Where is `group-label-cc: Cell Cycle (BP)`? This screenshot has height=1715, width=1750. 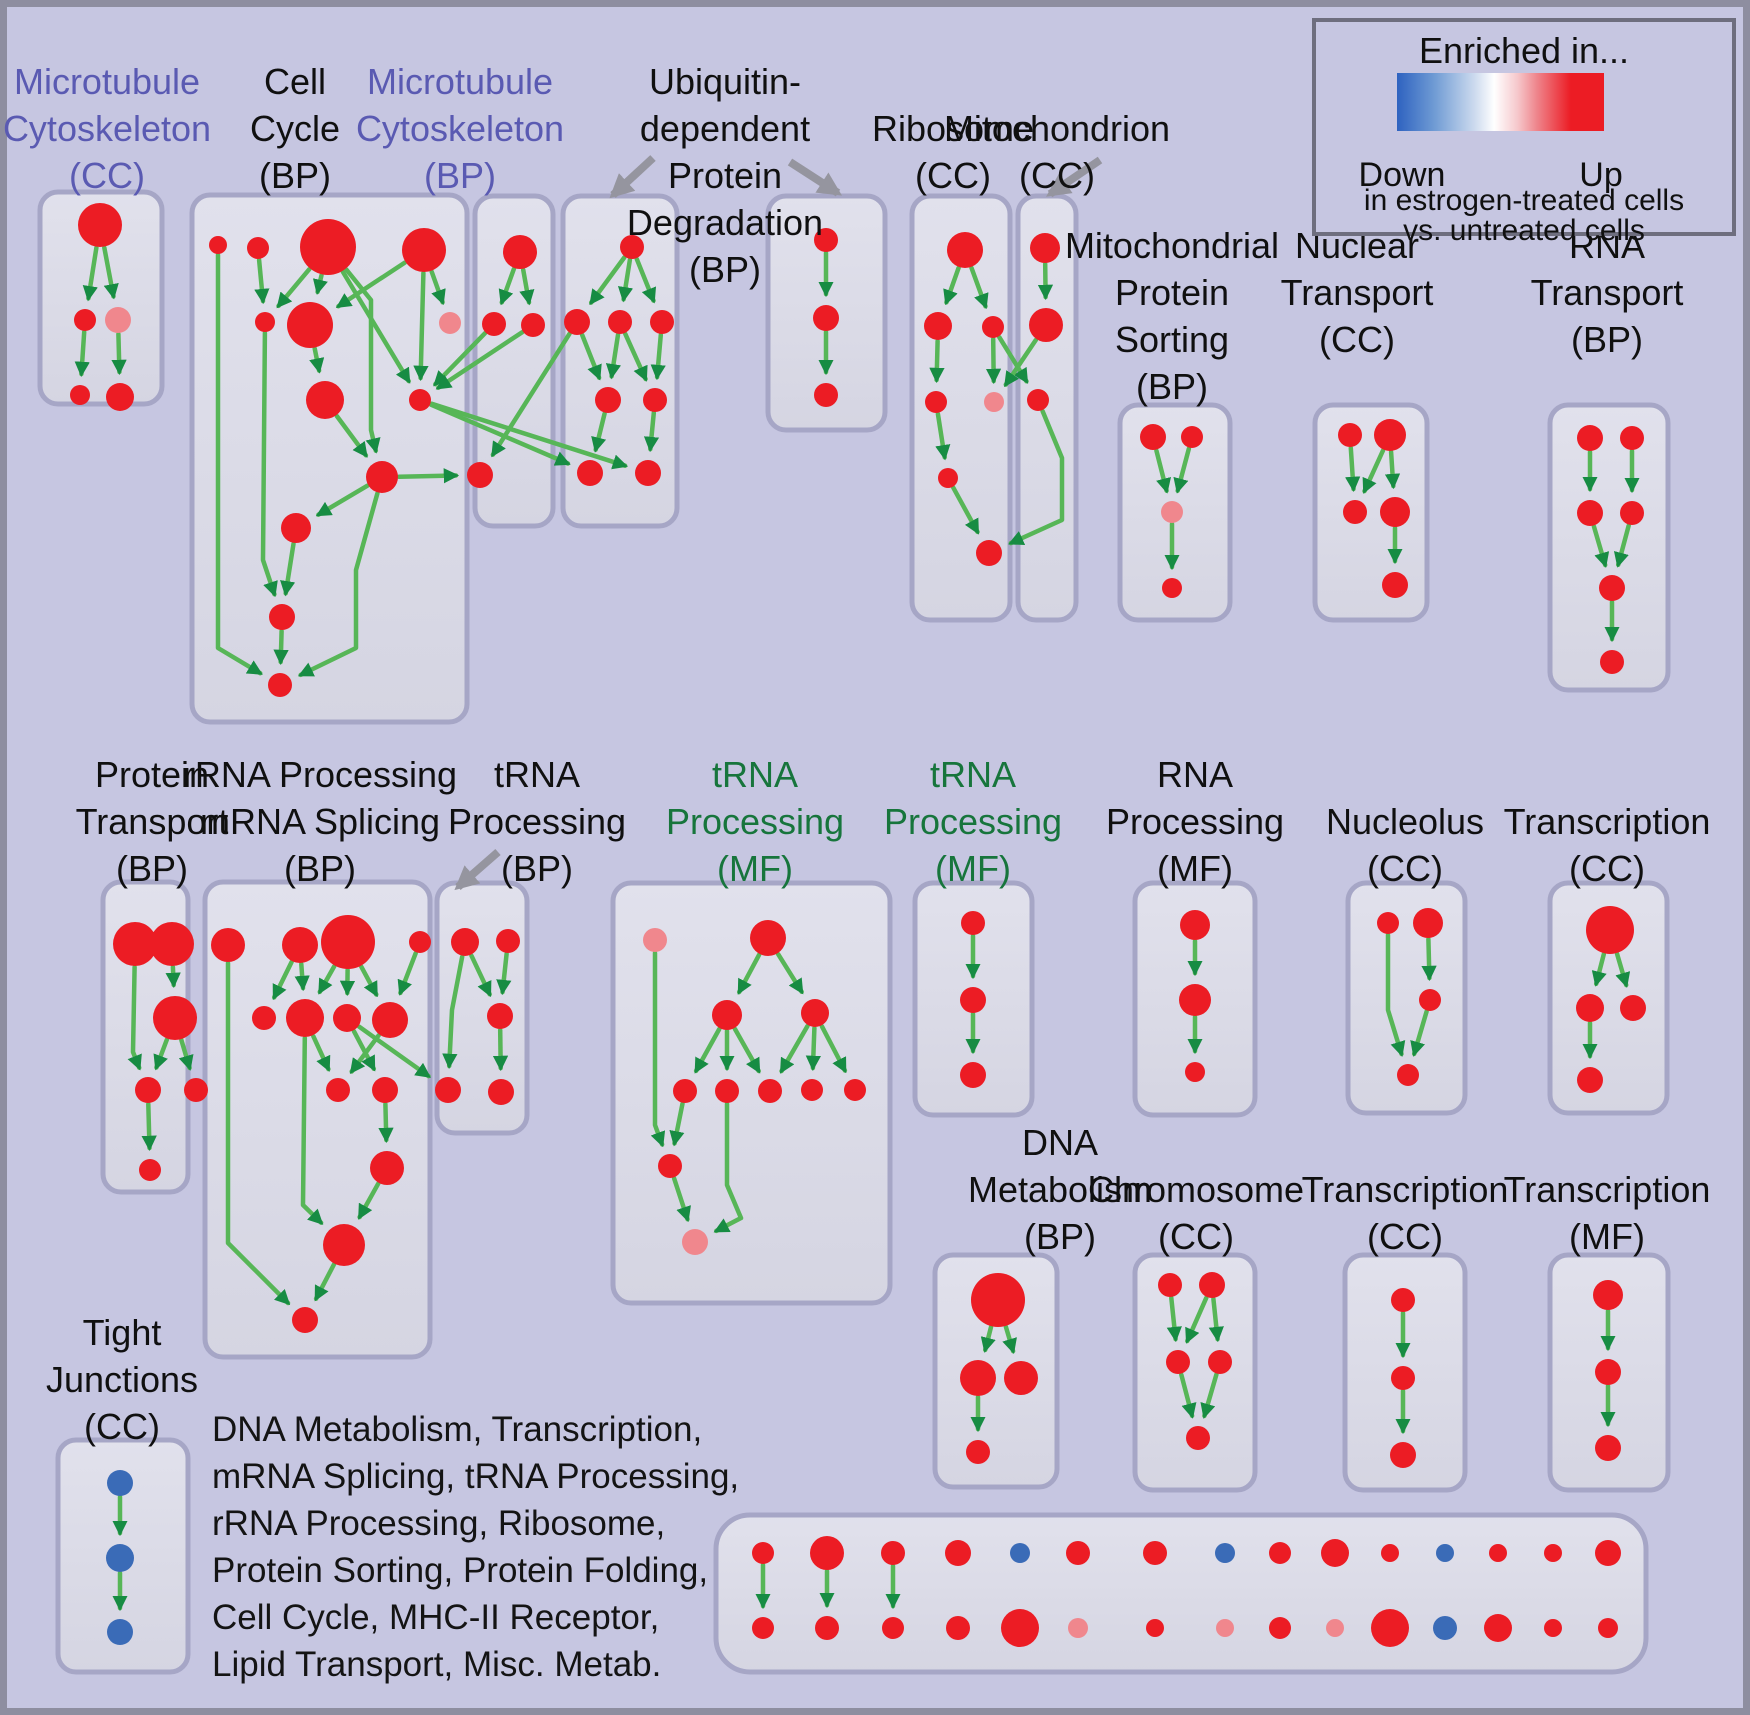 group-label-cc: Cell Cycle (BP) is located at coordinates (295, 128).